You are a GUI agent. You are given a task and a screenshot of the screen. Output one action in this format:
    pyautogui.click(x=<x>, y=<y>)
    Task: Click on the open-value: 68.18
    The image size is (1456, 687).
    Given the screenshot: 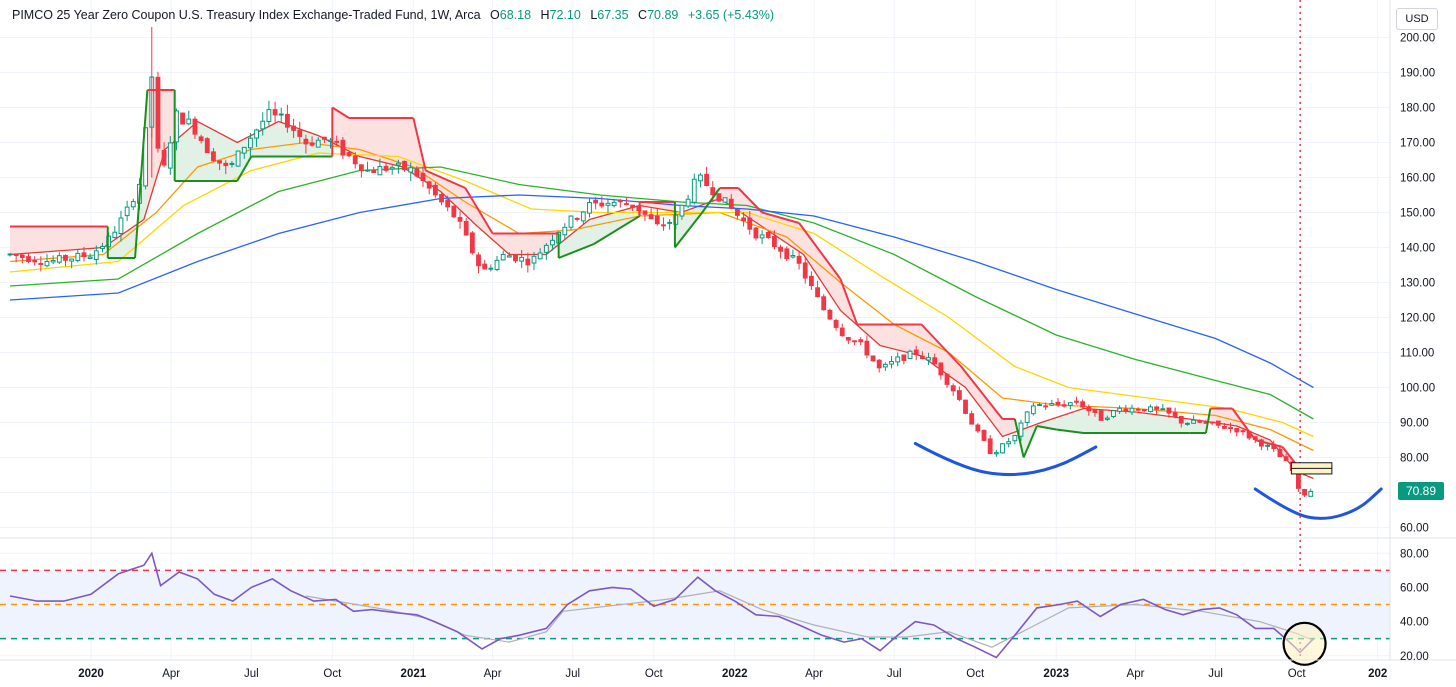 What is the action you would take?
    pyautogui.click(x=515, y=15)
    